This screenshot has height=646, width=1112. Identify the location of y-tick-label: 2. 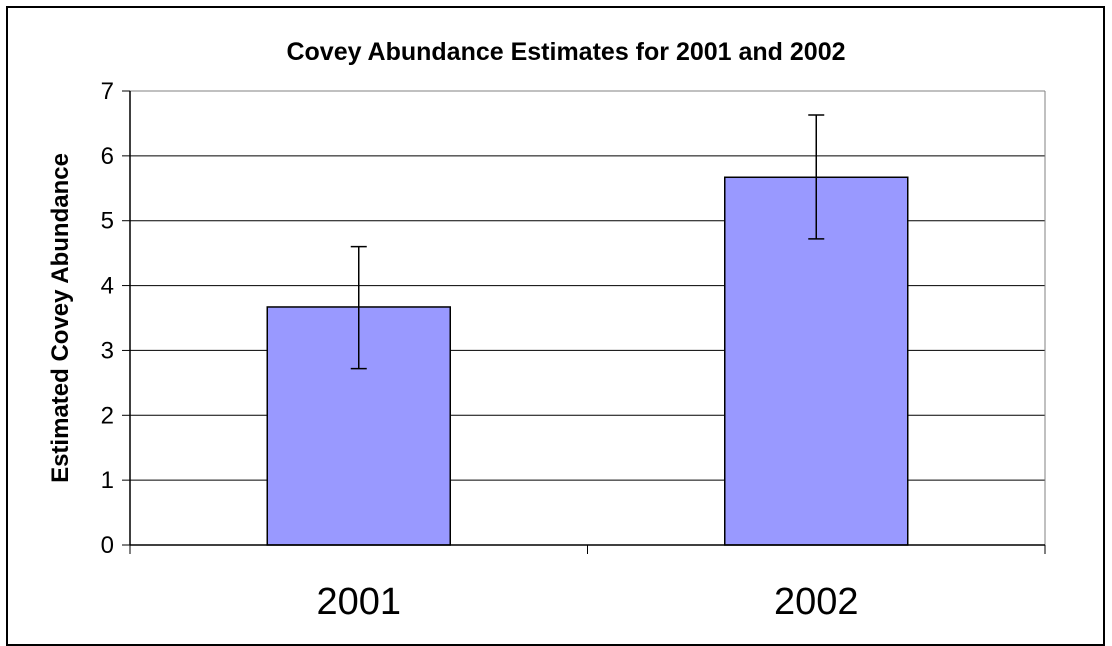
(107, 415).